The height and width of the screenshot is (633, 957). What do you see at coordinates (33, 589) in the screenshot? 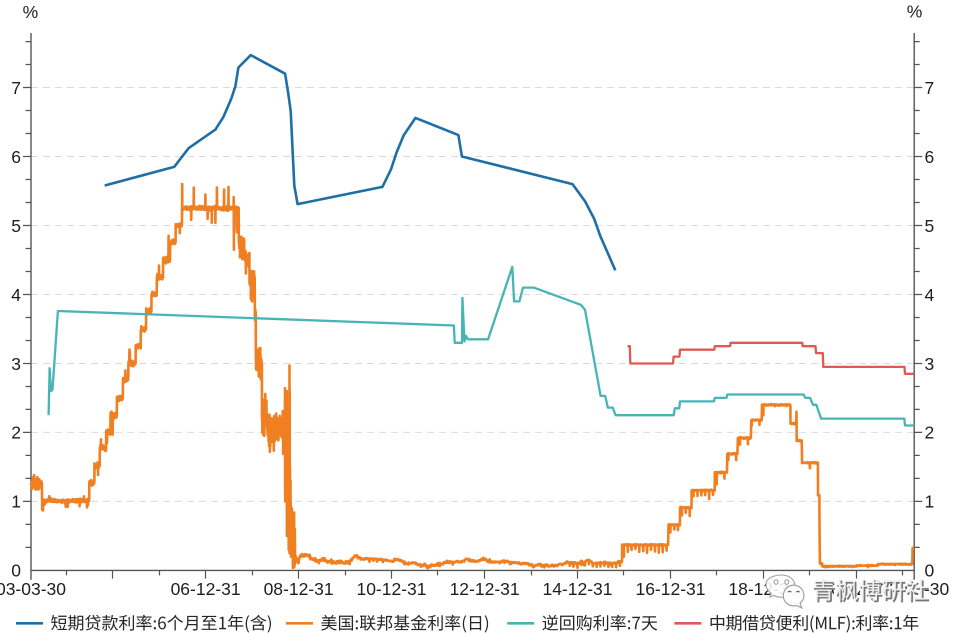
I see `svg-text: 03-03-30` at bounding box center [33, 589].